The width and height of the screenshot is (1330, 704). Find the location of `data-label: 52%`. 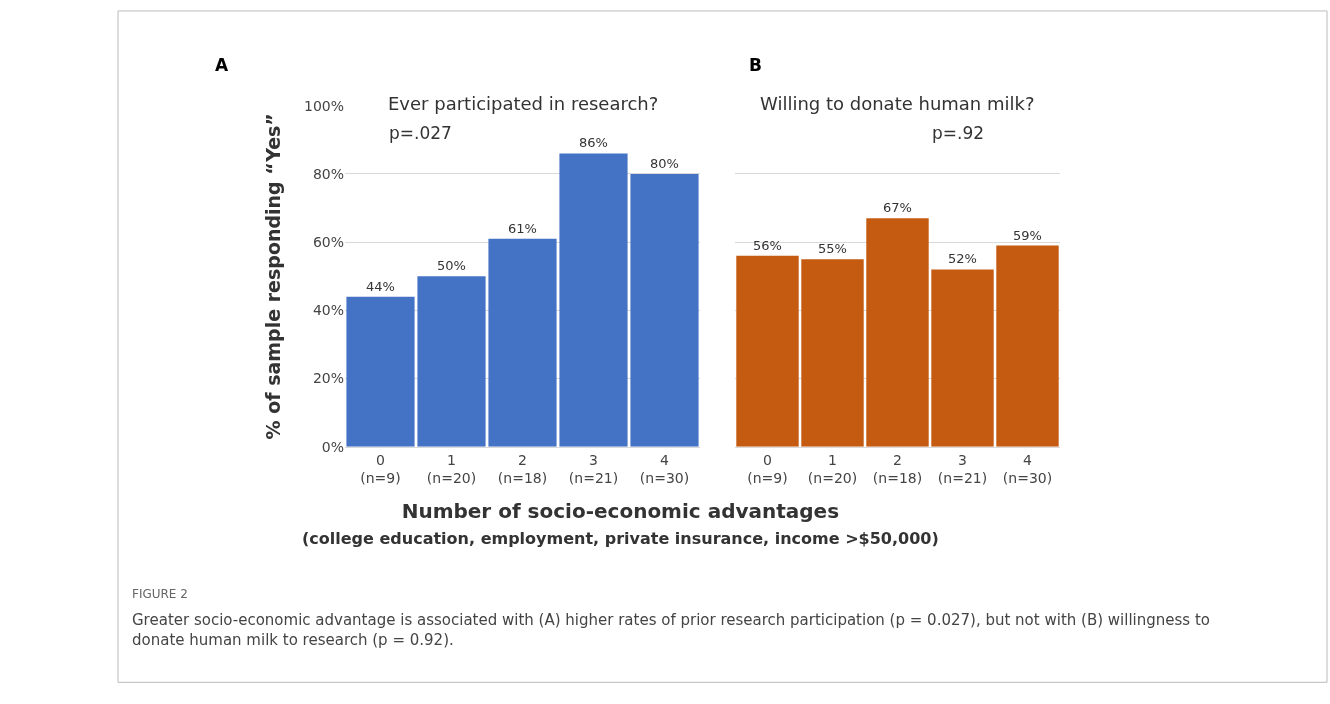

data-label: 52% is located at coordinates (962, 259).